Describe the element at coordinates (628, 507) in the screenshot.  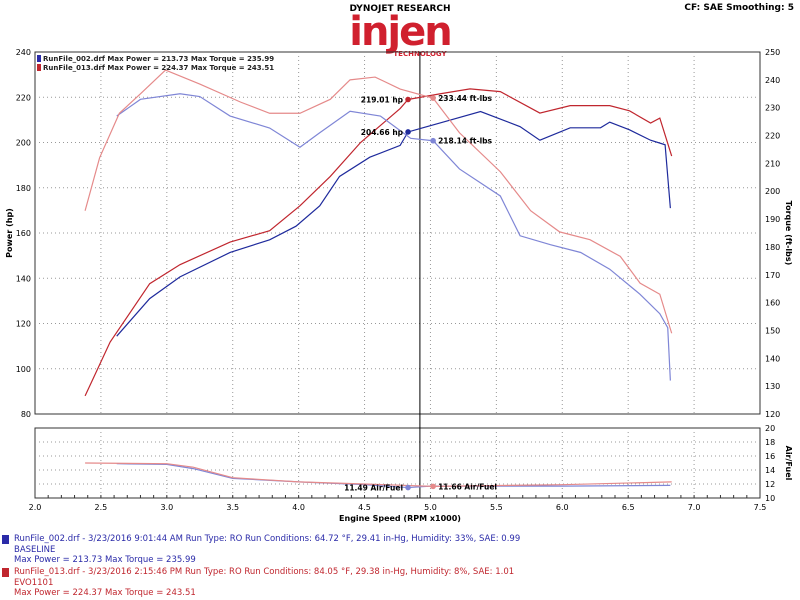
I see `x-tick-label: 6.5` at that location.